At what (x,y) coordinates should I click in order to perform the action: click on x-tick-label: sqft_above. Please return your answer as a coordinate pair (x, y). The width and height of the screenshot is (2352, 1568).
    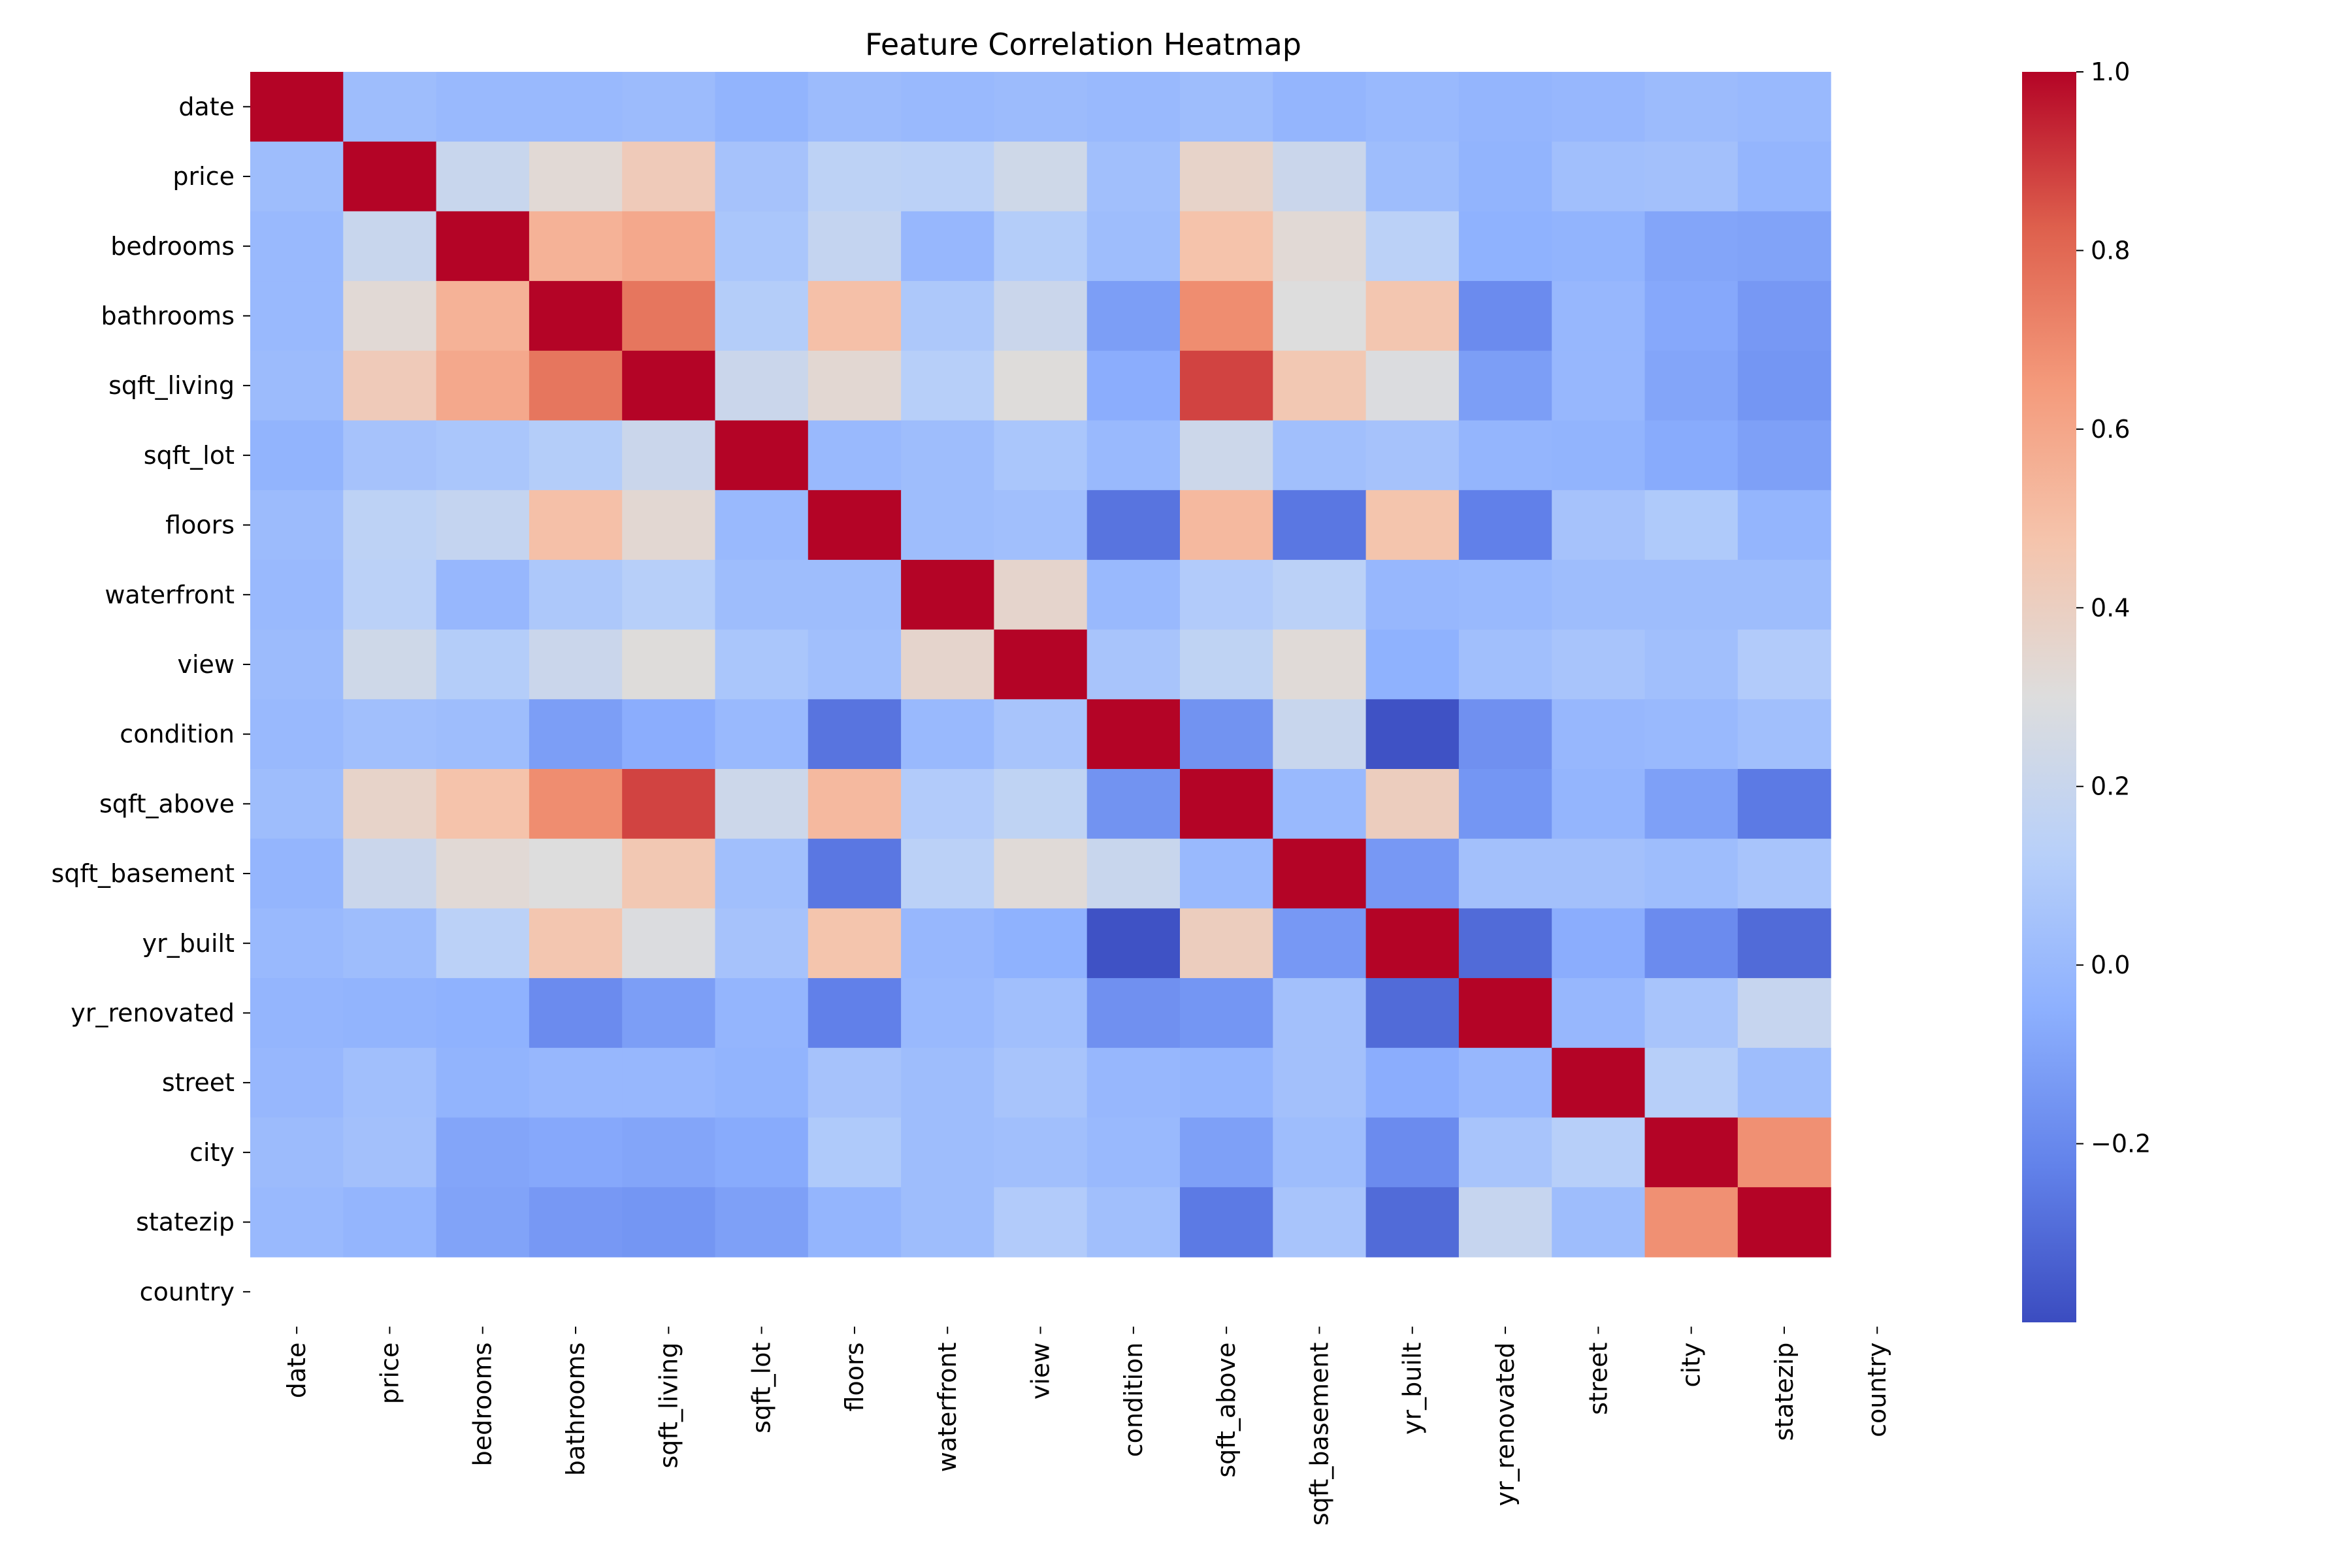
    Looking at the image, I should click on (1226, 1410).